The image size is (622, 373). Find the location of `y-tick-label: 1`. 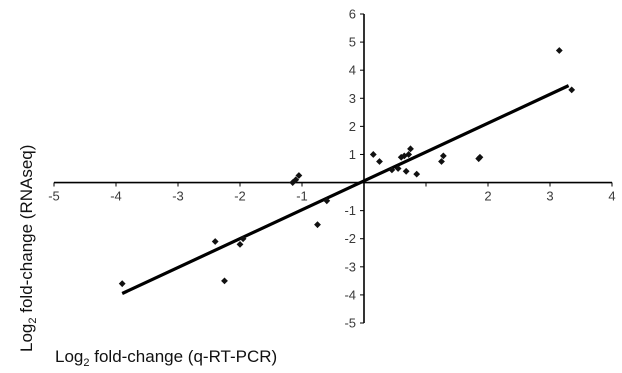

y-tick-label: 1 is located at coordinates (352, 154).